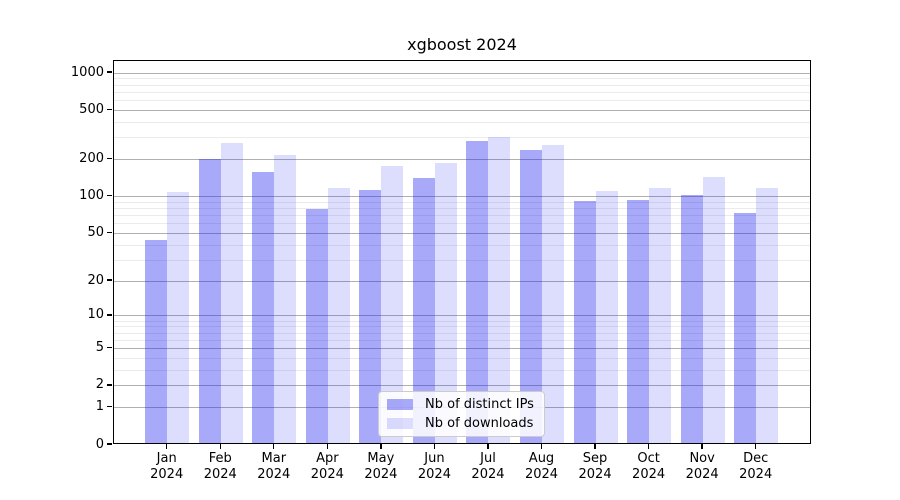 The image size is (900, 500). Describe the element at coordinates (156, 341) in the screenshot. I see `bar-distinct-ips-jan` at that location.